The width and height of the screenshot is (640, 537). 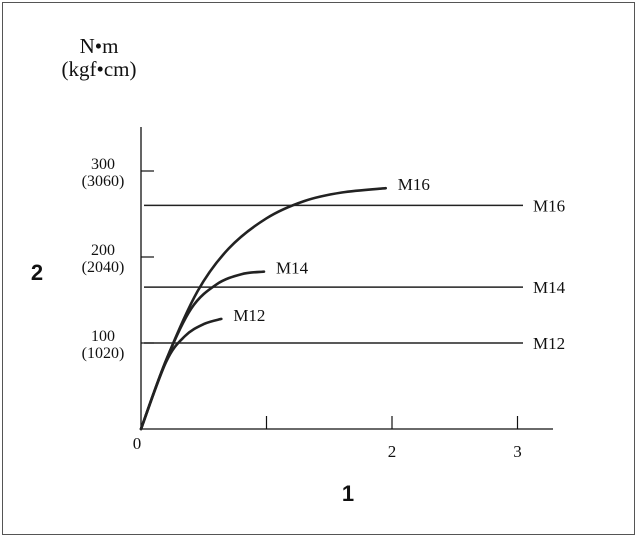 What do you see at coordinates (549, 343) in the screenshot?
I see `reference-line-label: M12` at bounding box center [549, 343].